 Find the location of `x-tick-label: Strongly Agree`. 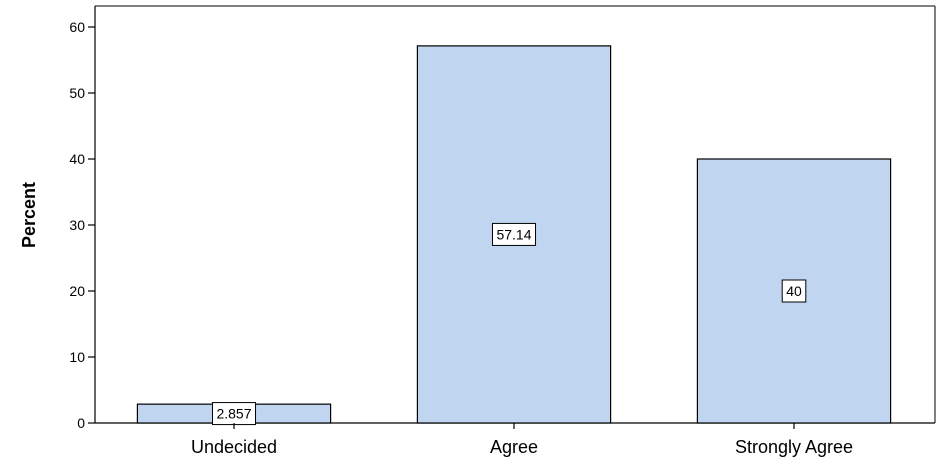

x-tick-label: Strongly Agree is located at coordinates (794, 447).